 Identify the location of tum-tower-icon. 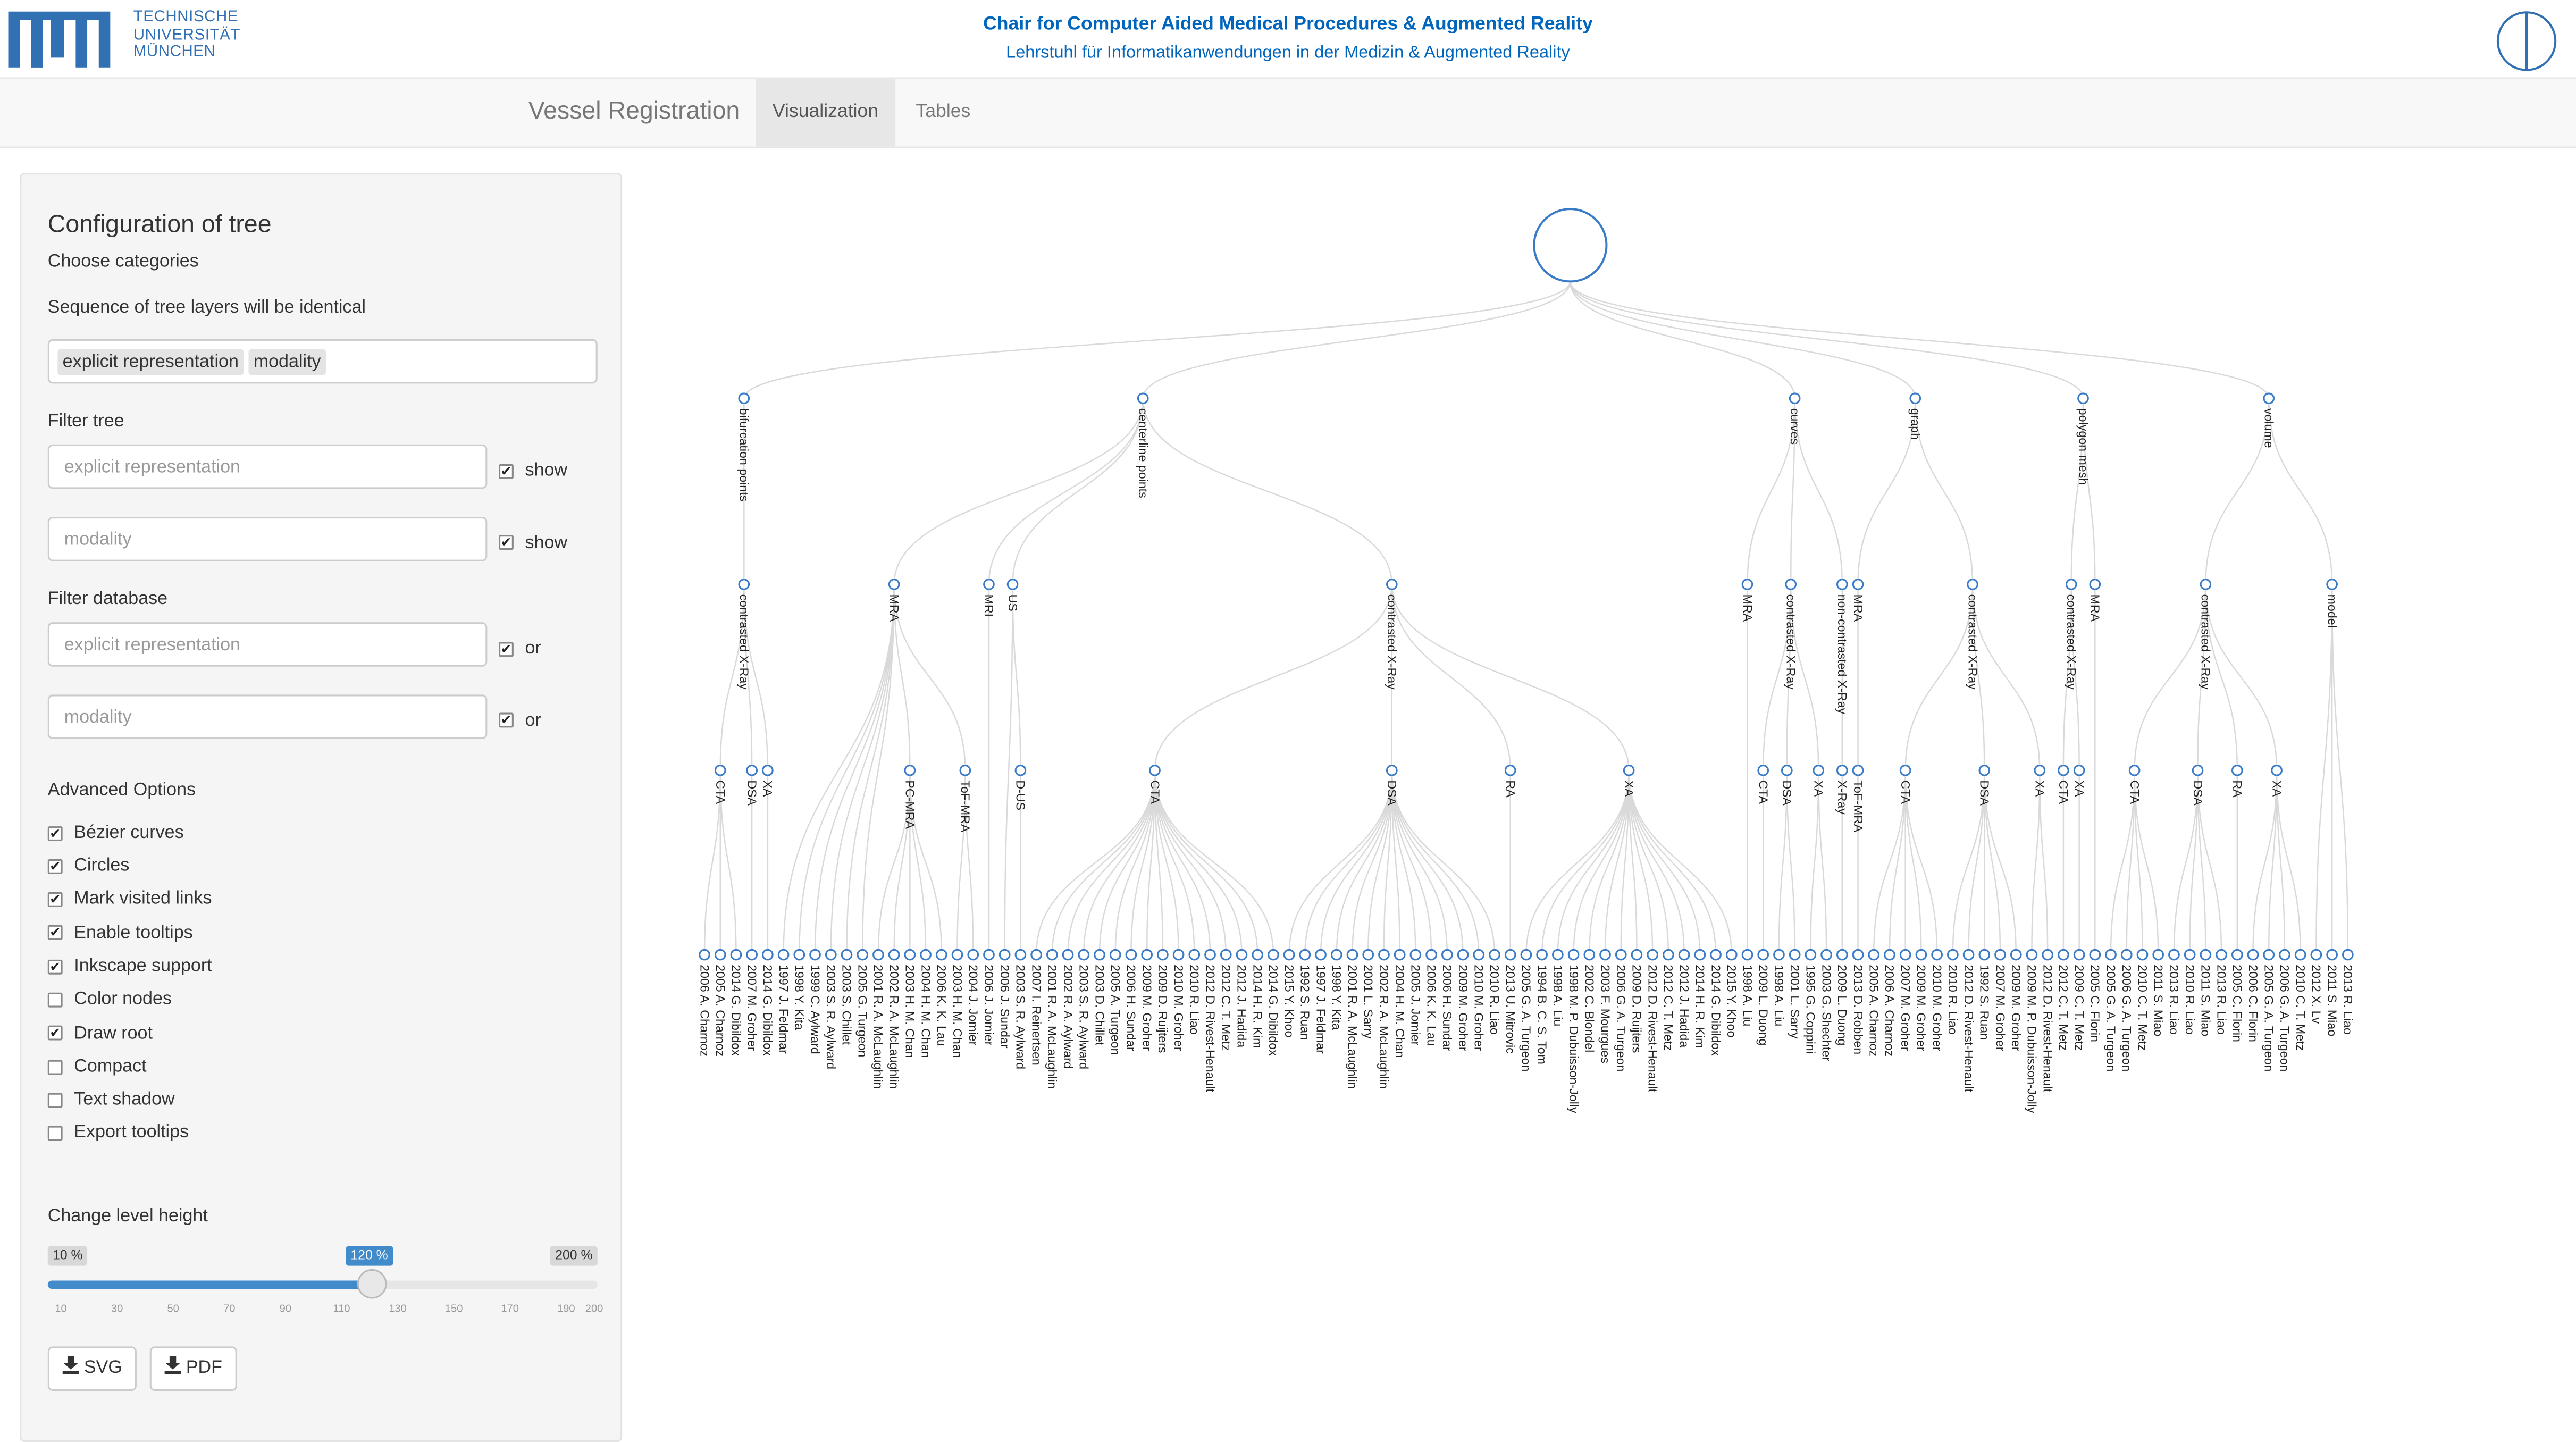
(2526, 41).